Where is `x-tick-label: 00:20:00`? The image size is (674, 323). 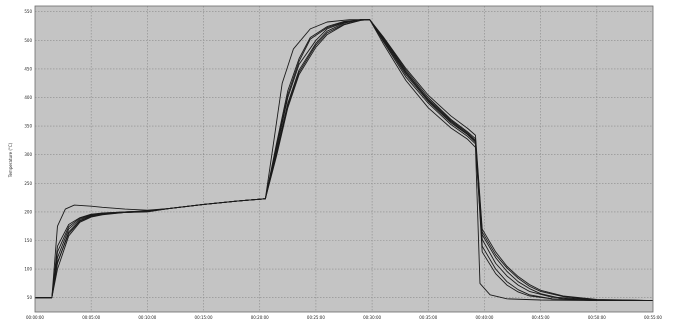
x-tick-label: 00:20:00 is located at coordinates (260, 317).